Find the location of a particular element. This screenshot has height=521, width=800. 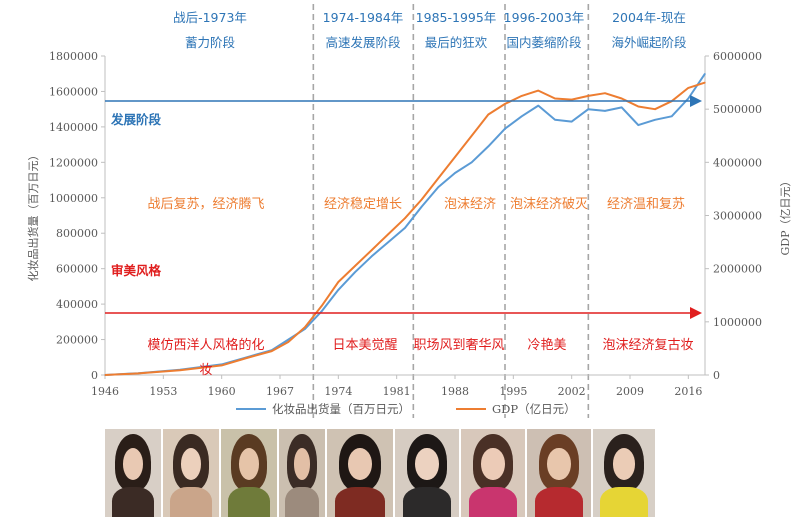

x-tick-label: 1988 is located at coordinates (455, 391).